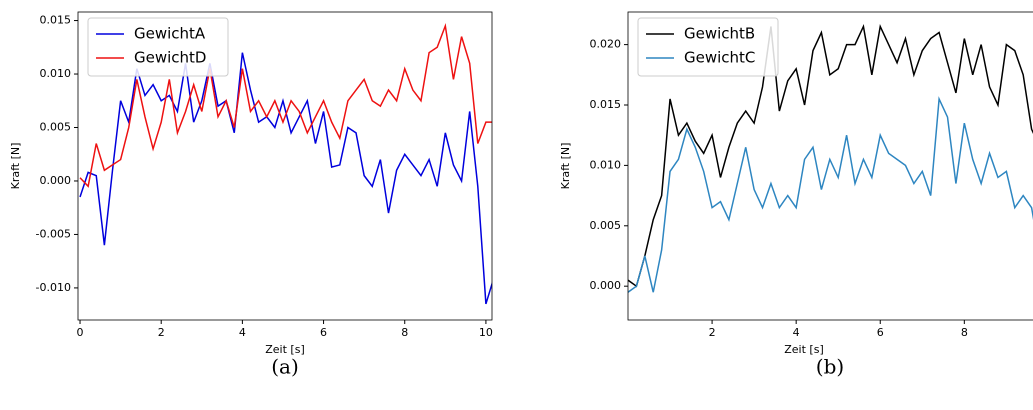 The height and width of the screenshot is (410, 1033). Describe the element at coordinates (80, 332) in the screenshot. I see `x-tick-label: 0` at that location.